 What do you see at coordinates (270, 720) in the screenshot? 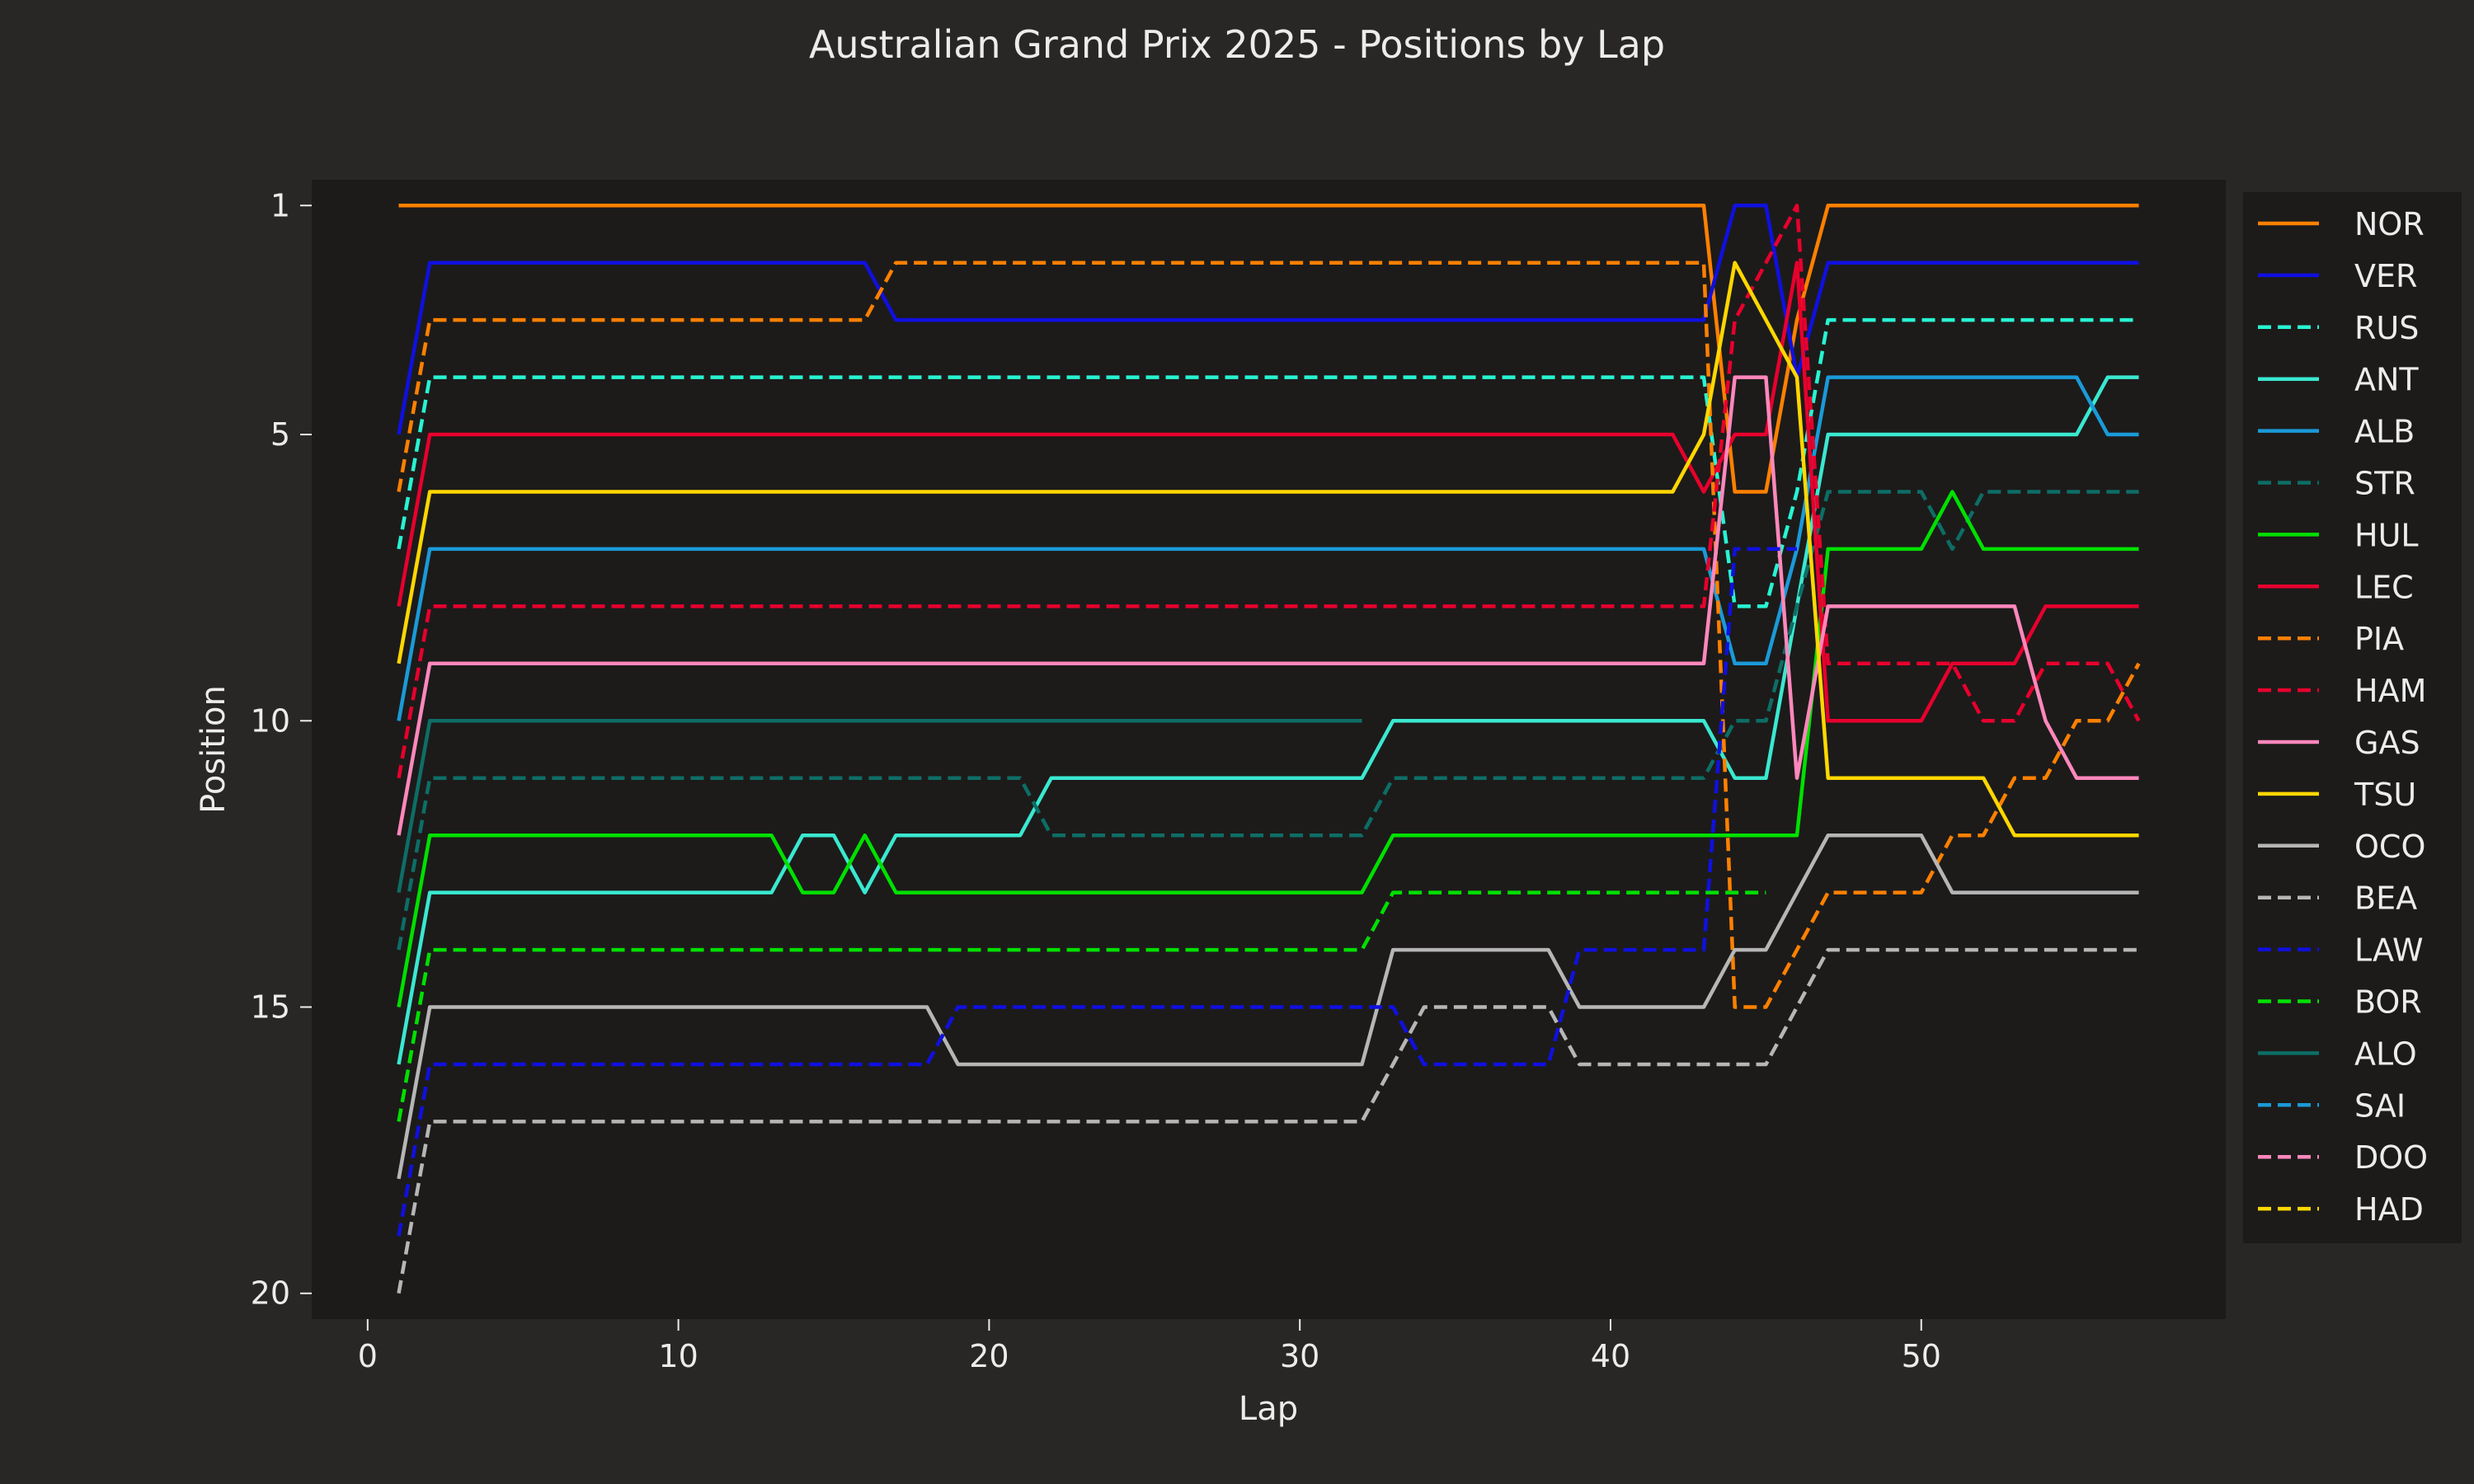
I see `y-tick-label: 10` at bounding box center [270, 720].